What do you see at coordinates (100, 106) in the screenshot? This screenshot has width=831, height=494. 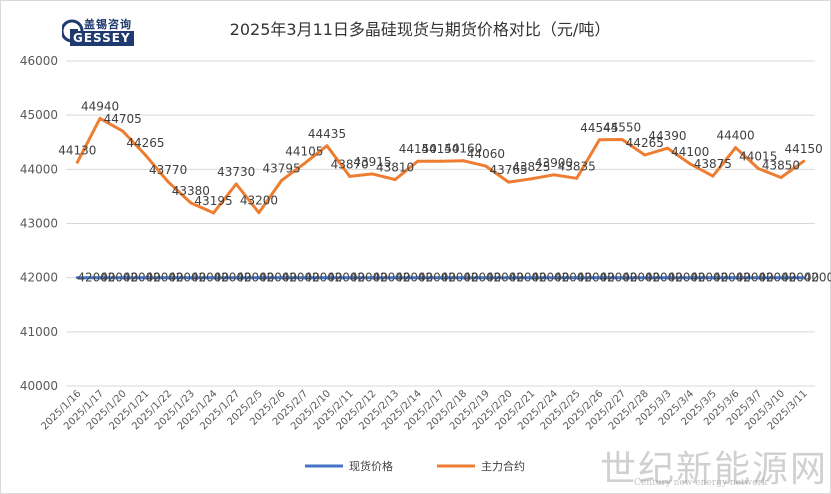 I see `data-label: 44940` at bounding box center [100, 106].